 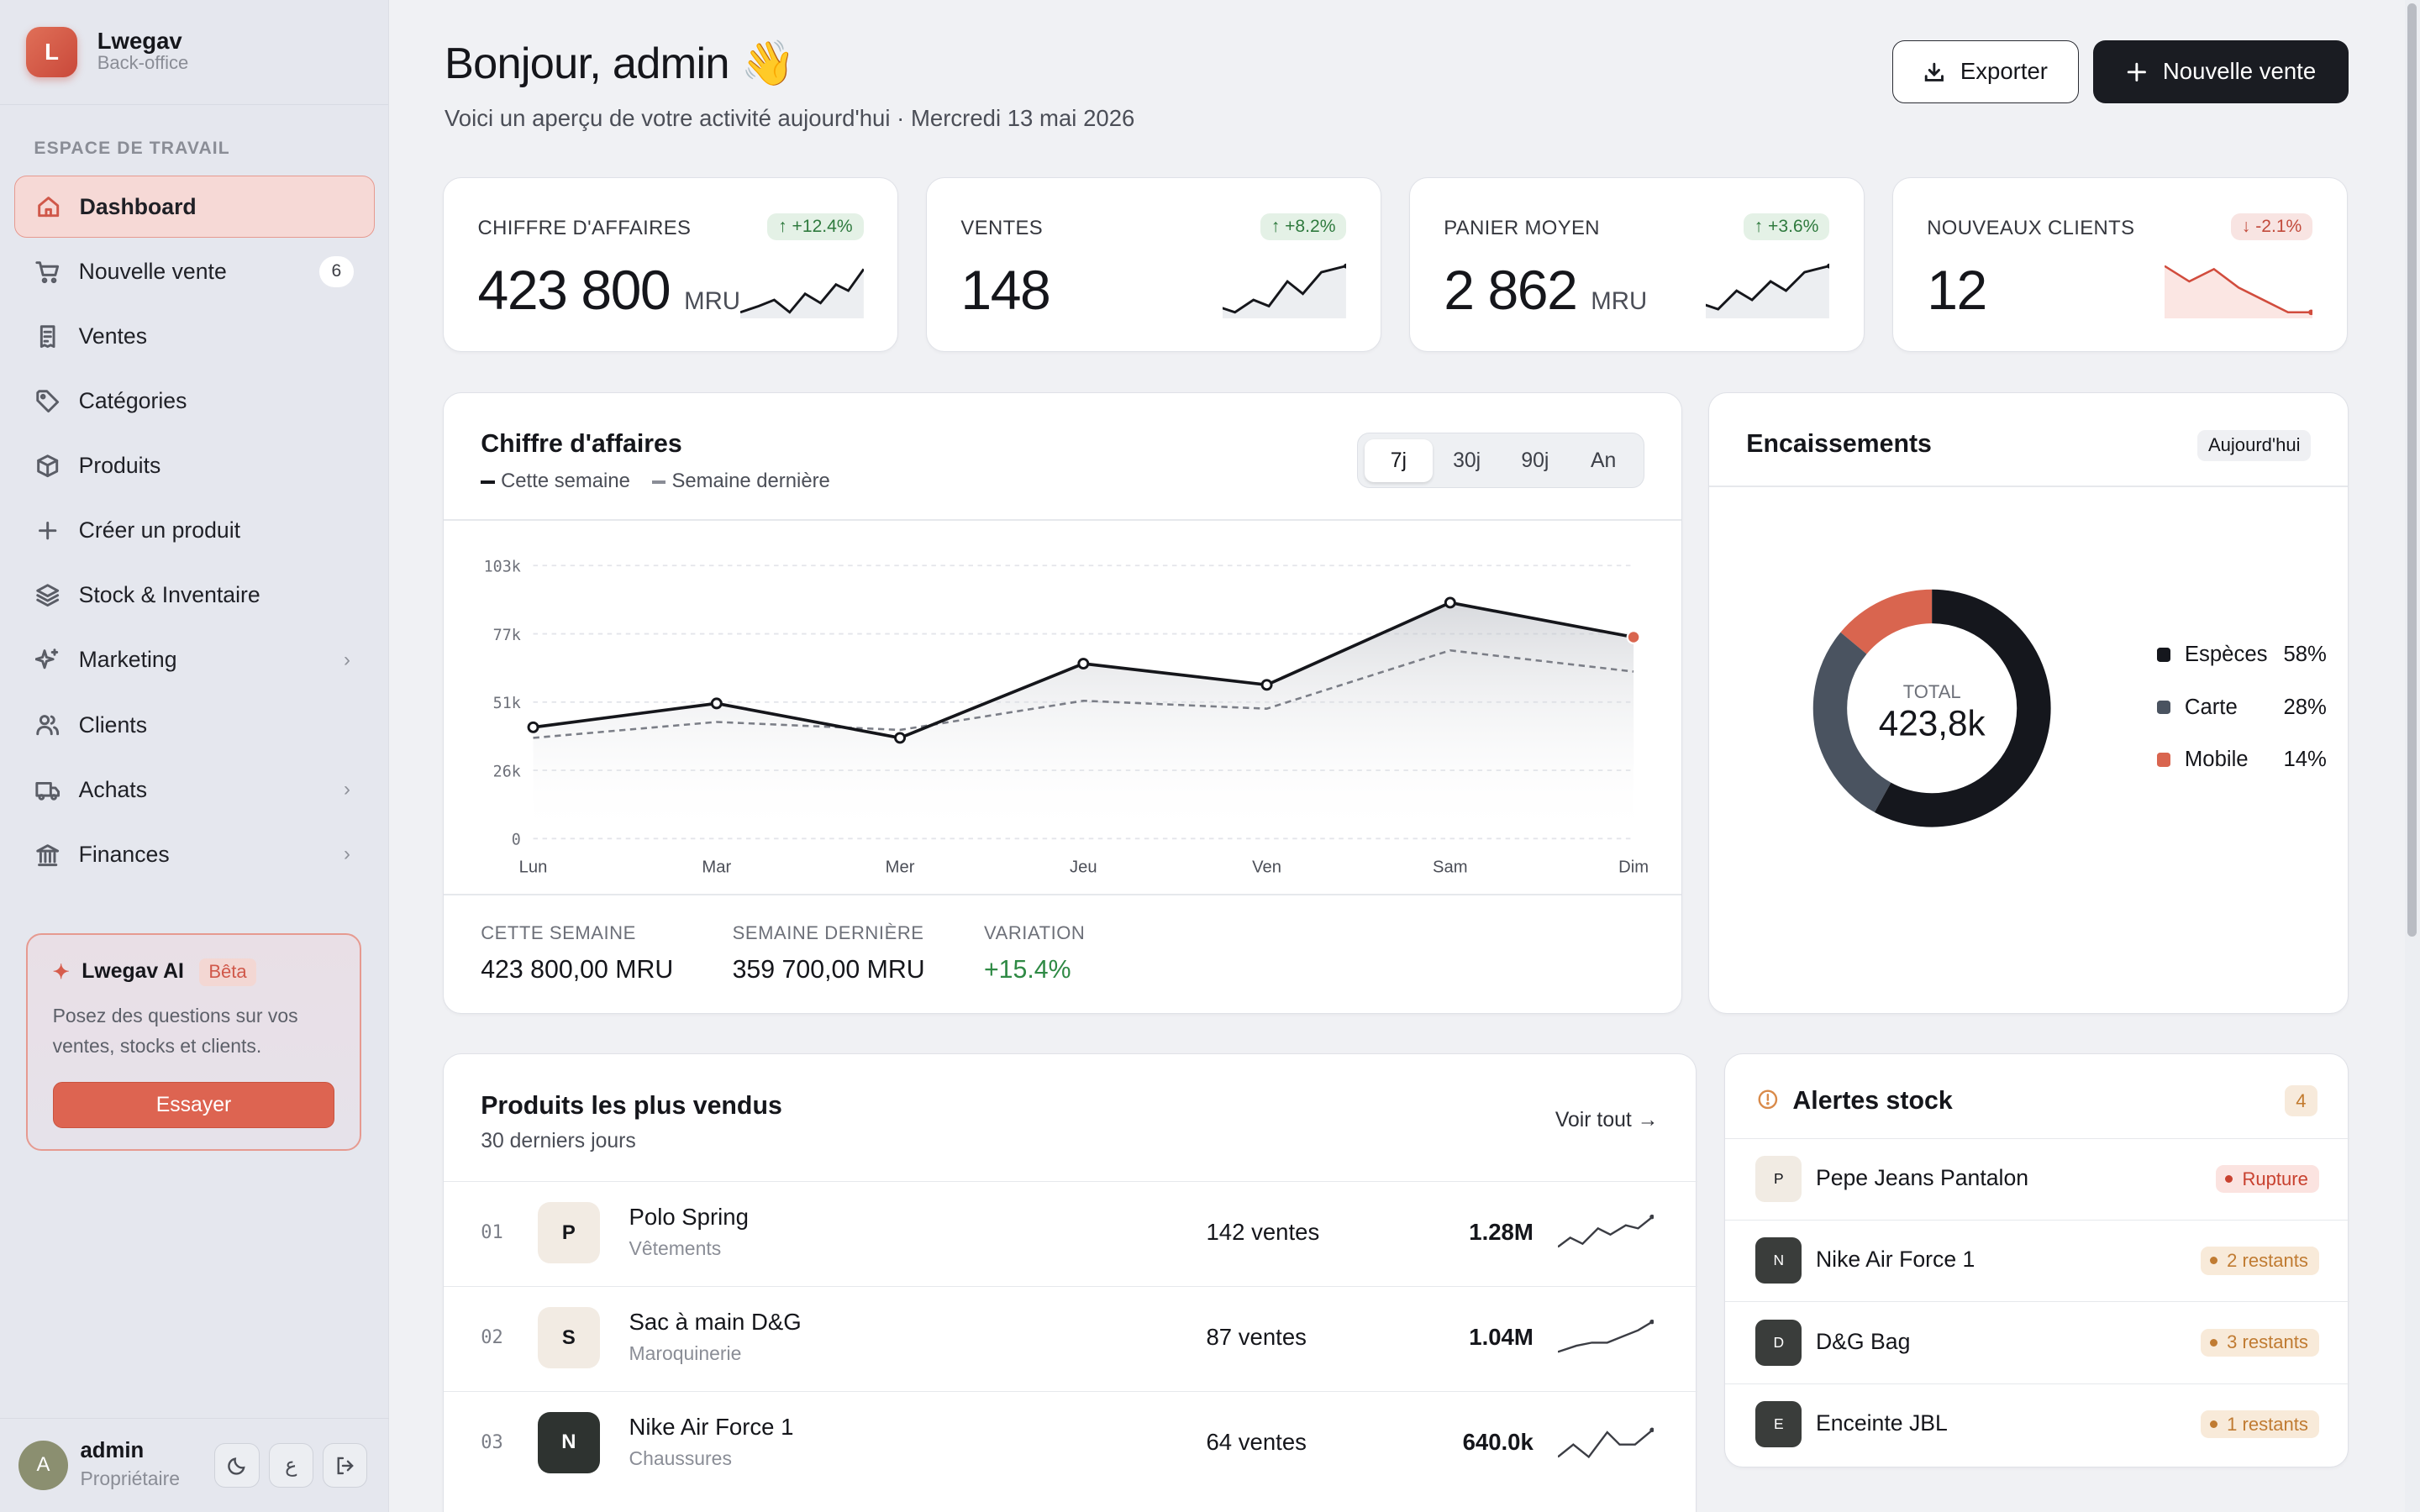 What do you see at coordinates (584, 228) in the screenshot?
I see `kpi-label: CHIFFRE D'AFFAIRES` at bounding box center [584, 228].